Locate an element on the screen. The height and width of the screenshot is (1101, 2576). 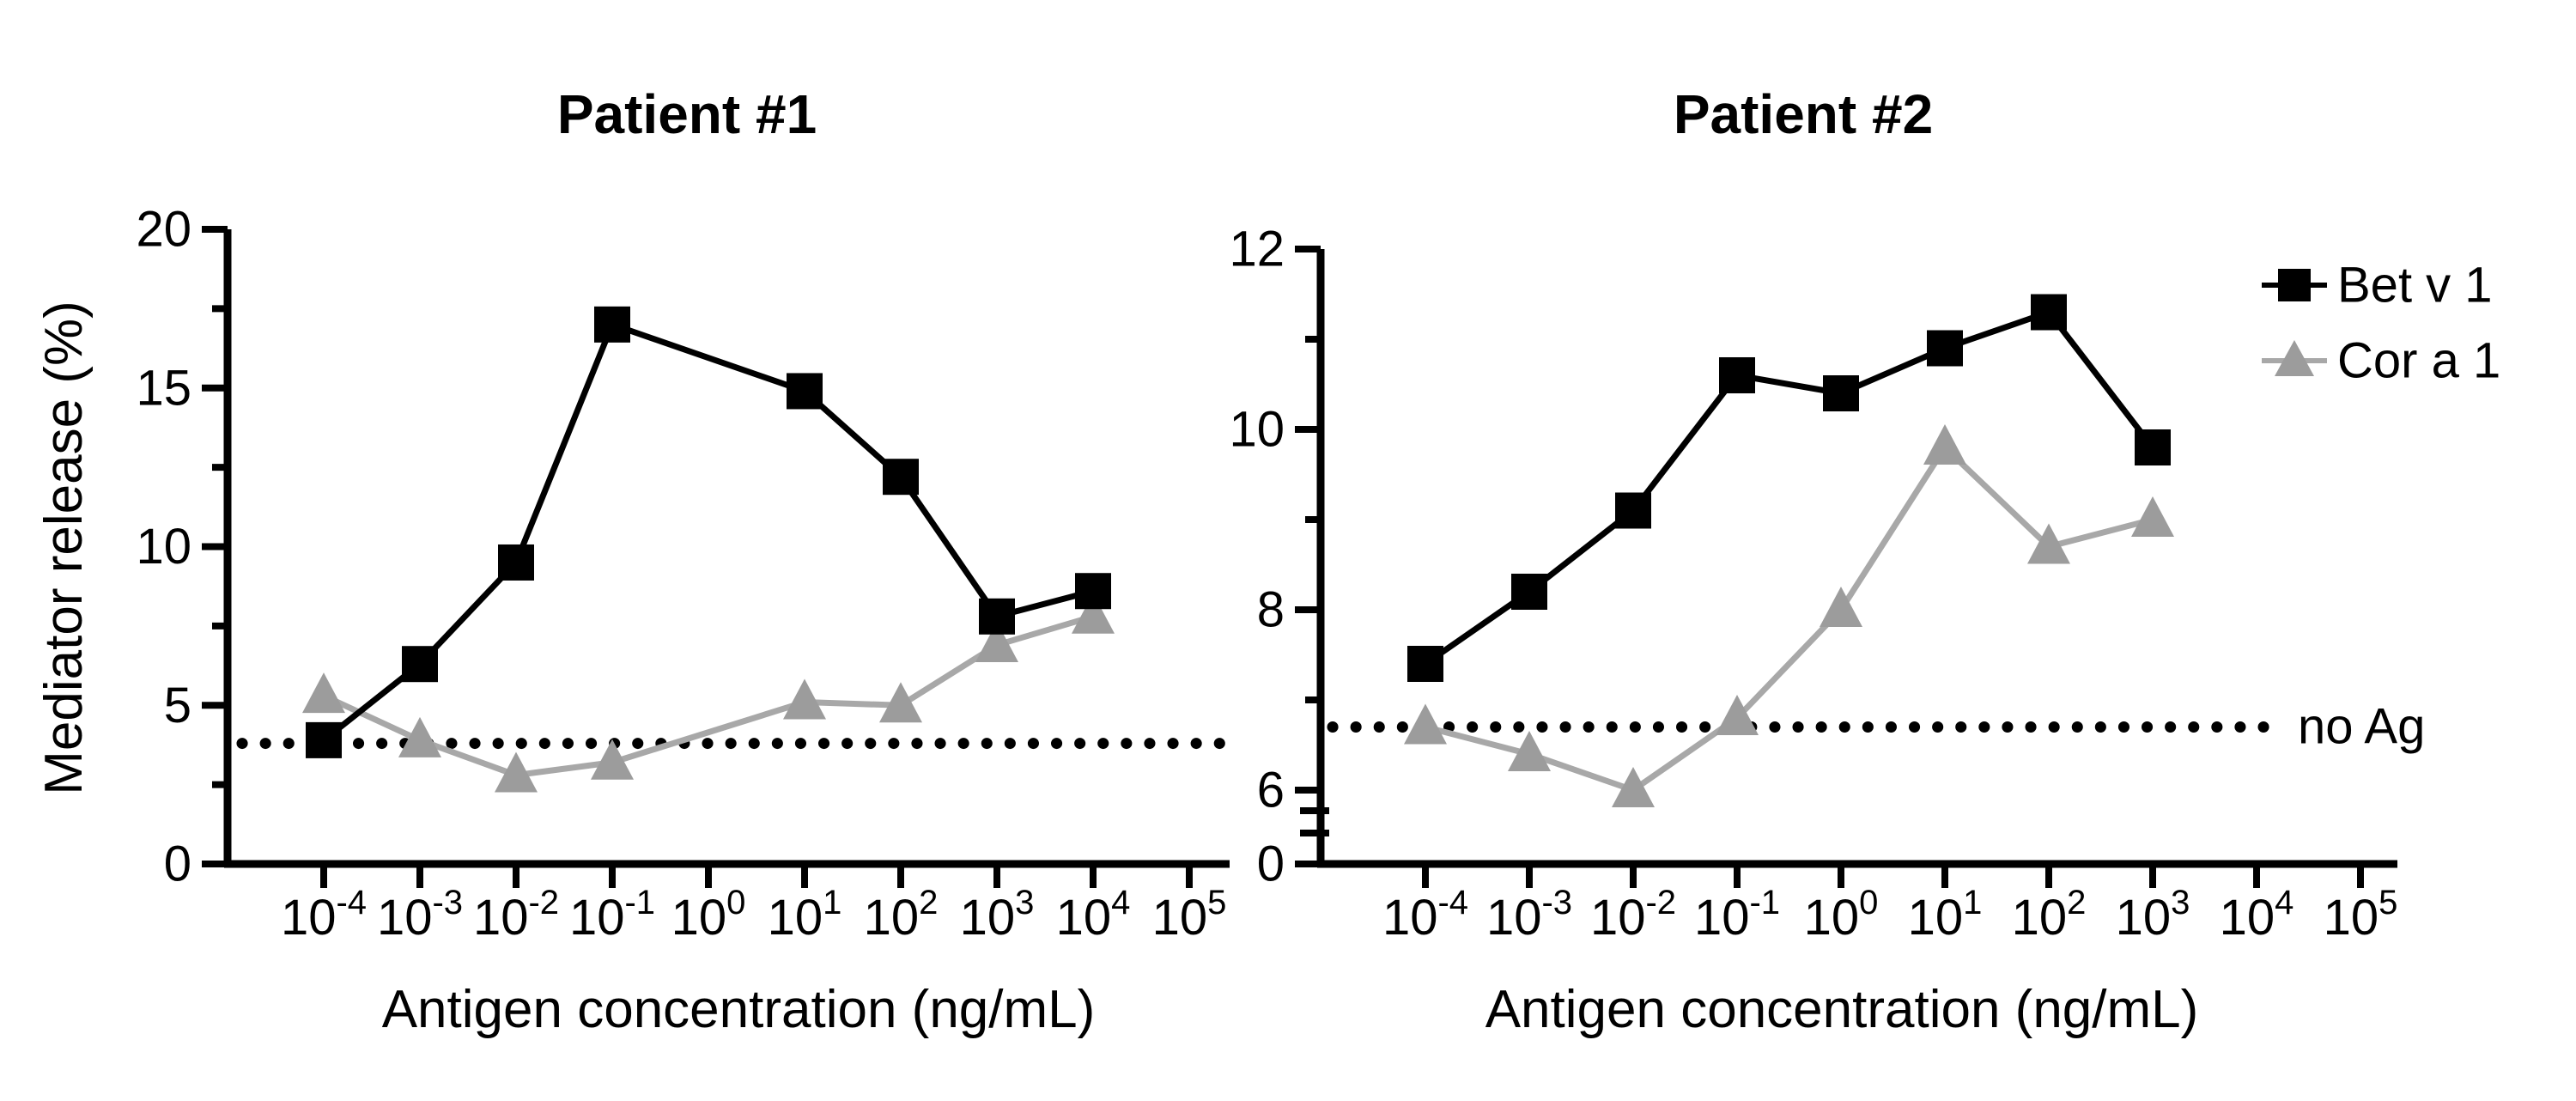
y-tick-label: 12 is located at coordinates (1257, 250).